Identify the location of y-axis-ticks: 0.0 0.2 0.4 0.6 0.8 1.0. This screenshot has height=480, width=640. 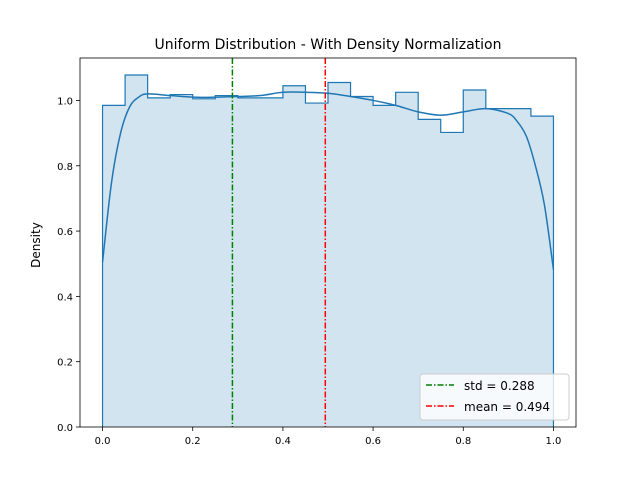
(68, 265).